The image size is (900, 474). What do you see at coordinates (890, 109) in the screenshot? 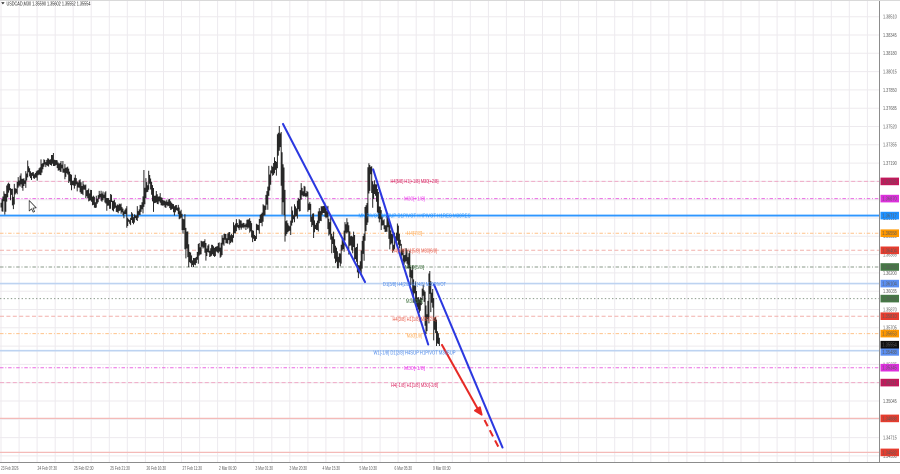
I see `svg-text: 1.37685` at bounding box center [890, 109].